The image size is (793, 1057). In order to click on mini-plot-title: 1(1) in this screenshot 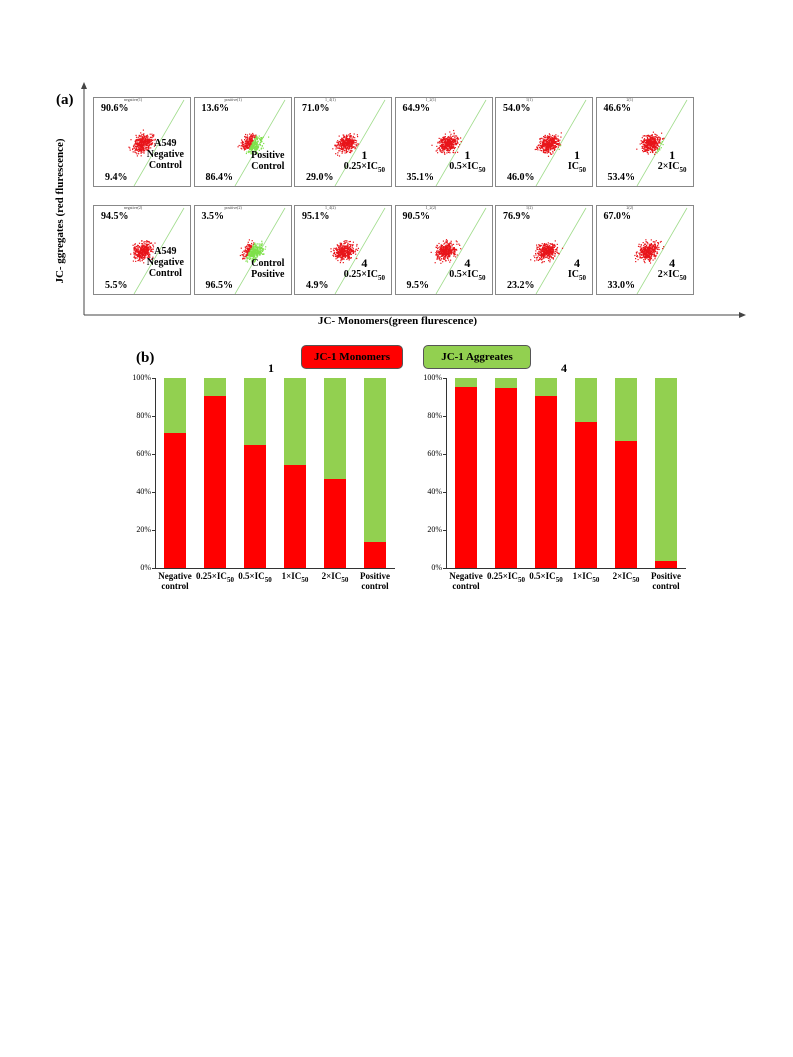, I will do `click(529, 99)`.